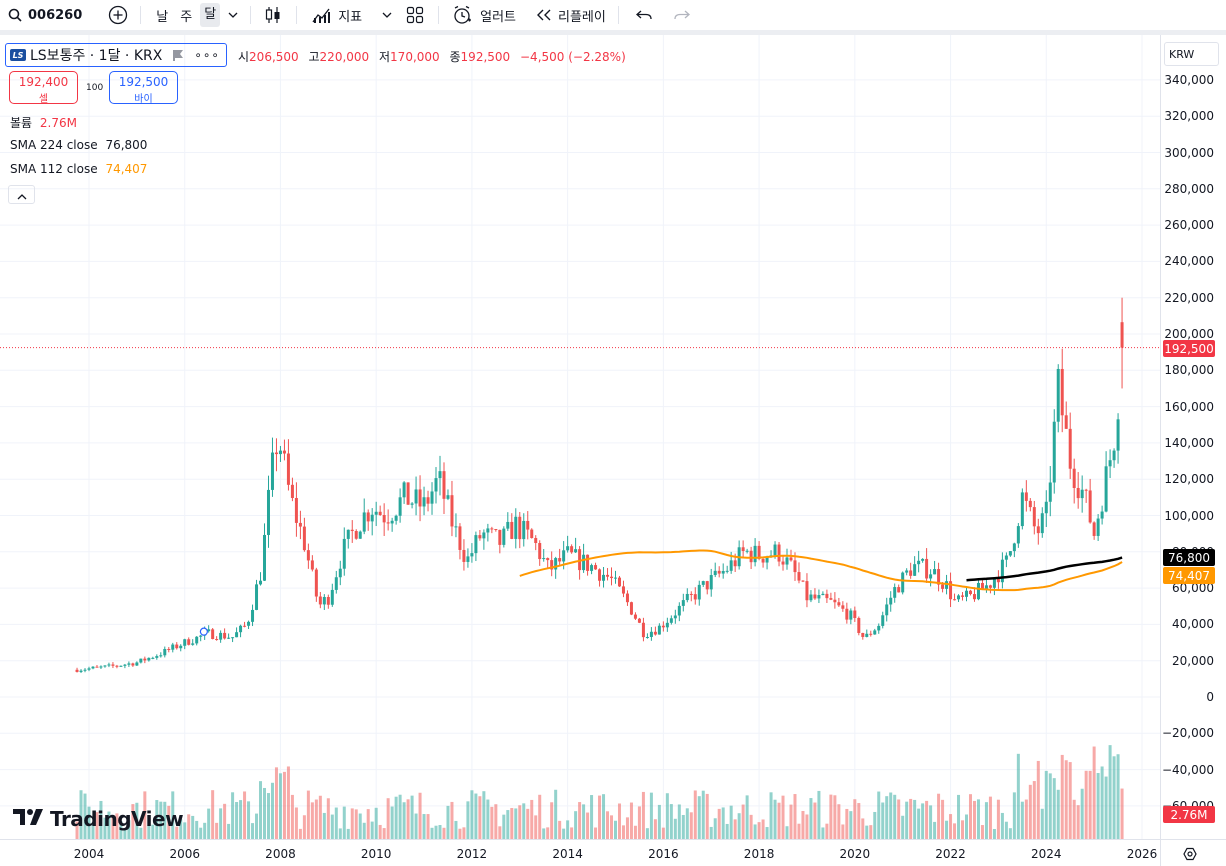 The height and width of the screenshot is (866, 1226). I want to click on search-icon, so click(15, 15).